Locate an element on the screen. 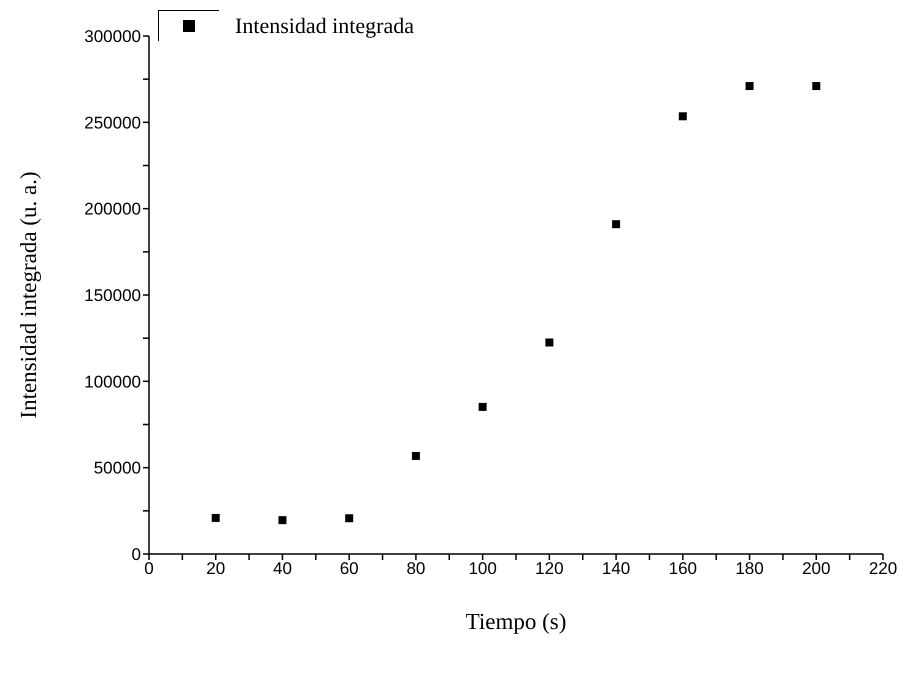  legend-label: Intensidad integrada is located at coordinates (324, 25).